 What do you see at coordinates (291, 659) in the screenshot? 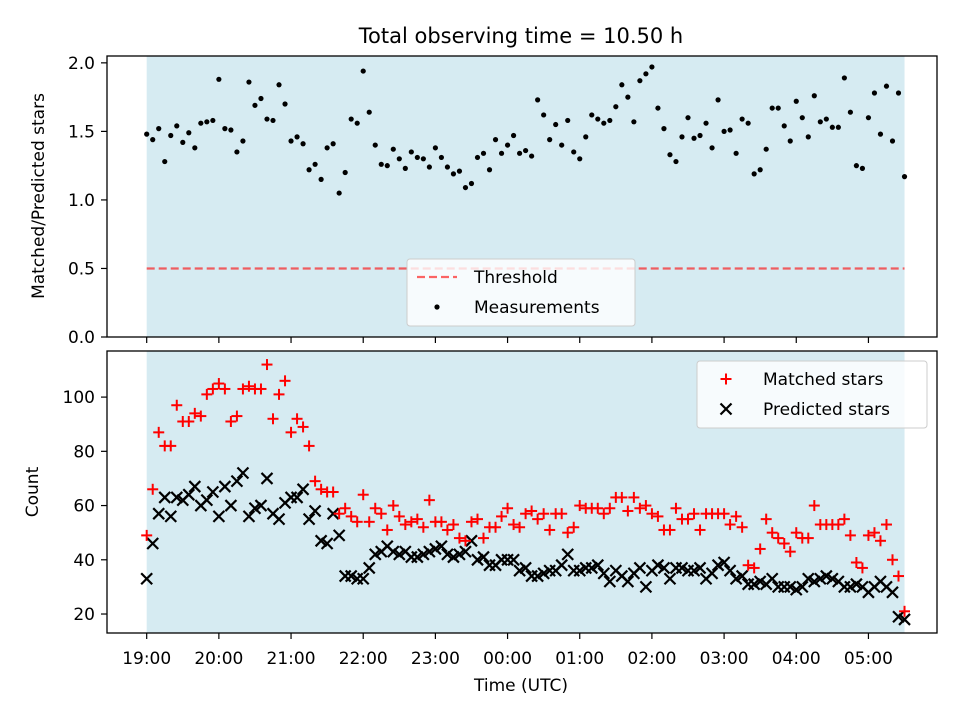
I see `x-tick-label: 21:00` at bounding box center [291, 659].